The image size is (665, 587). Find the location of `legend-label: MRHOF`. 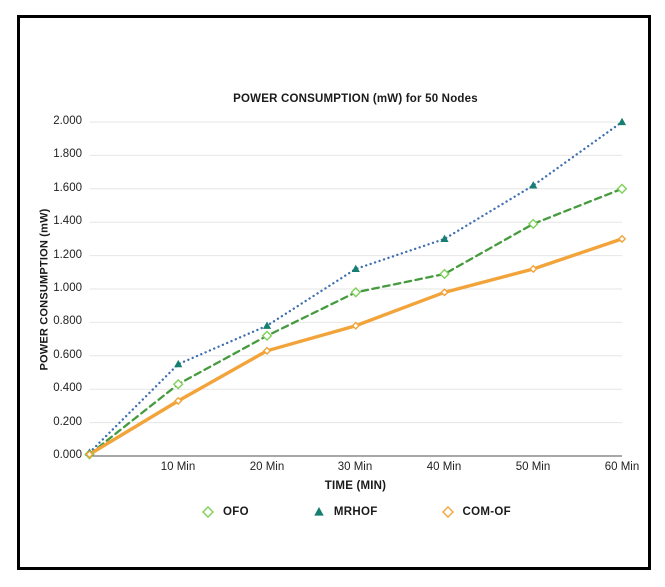

legend-label: MRHOF is located at coordinates (355, 512).